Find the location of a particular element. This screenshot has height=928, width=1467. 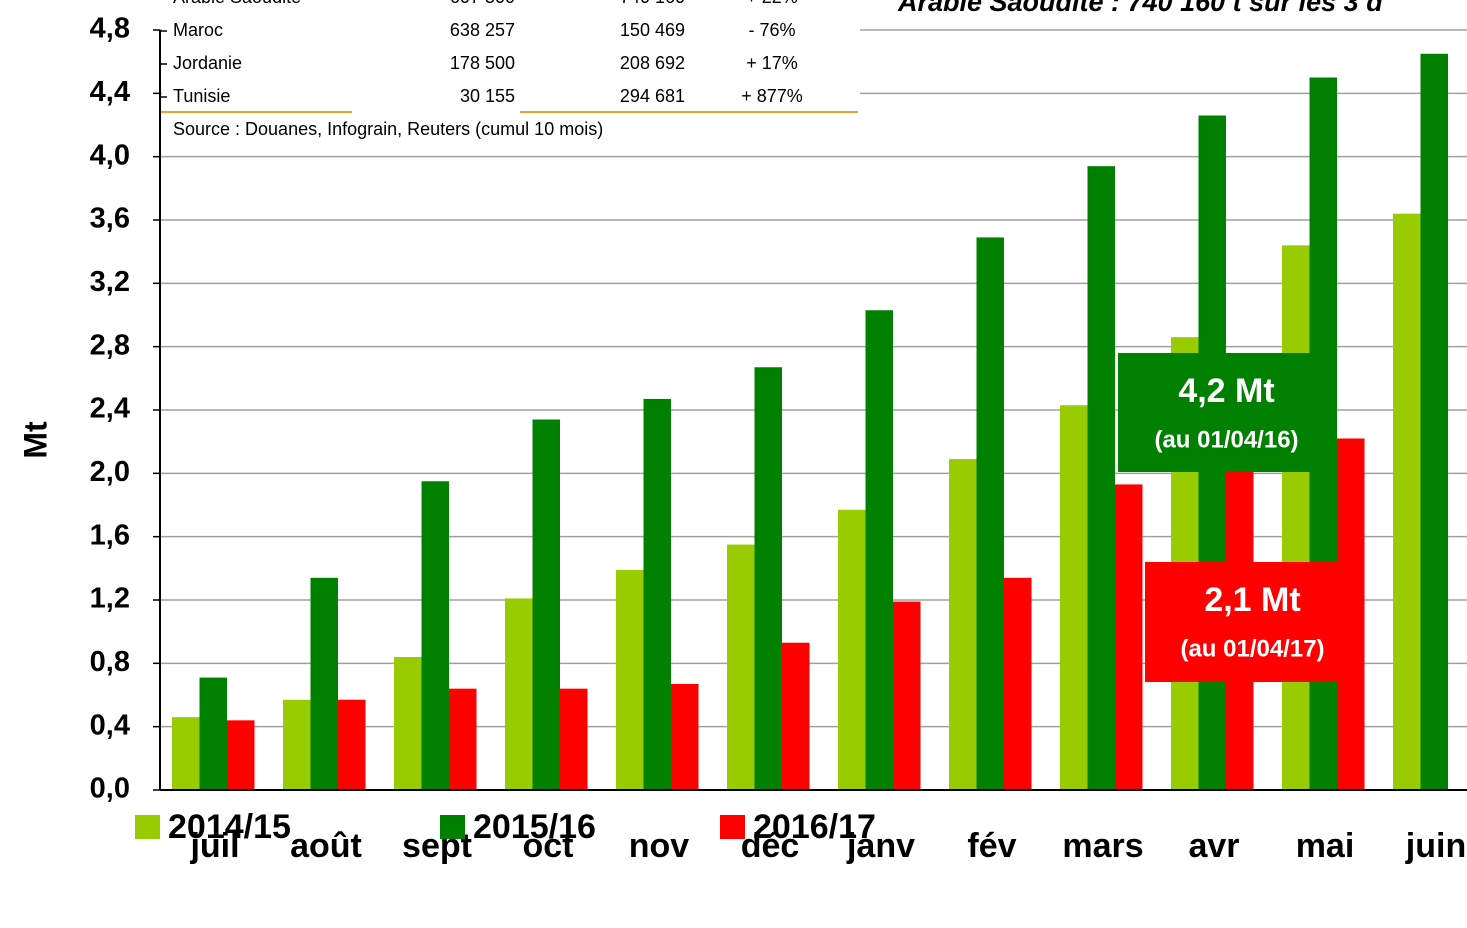

table-cell: 294 681 is located at coordinates (652, 96).